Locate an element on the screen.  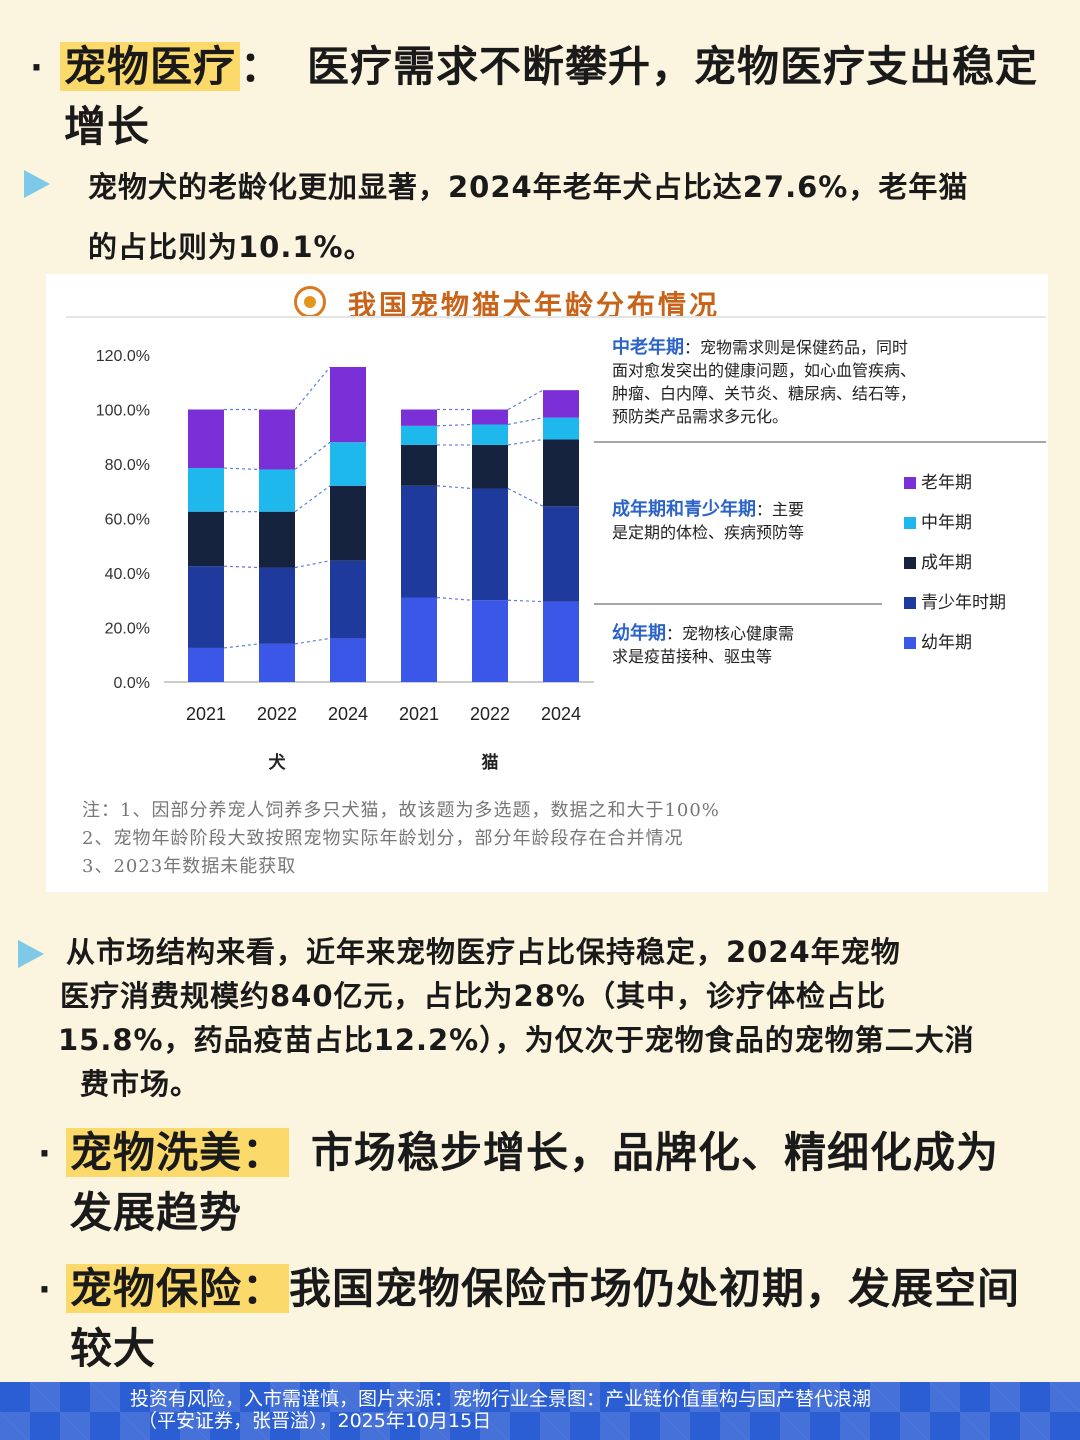
legend-item: 老年期 is located at coordinates (938, 480).